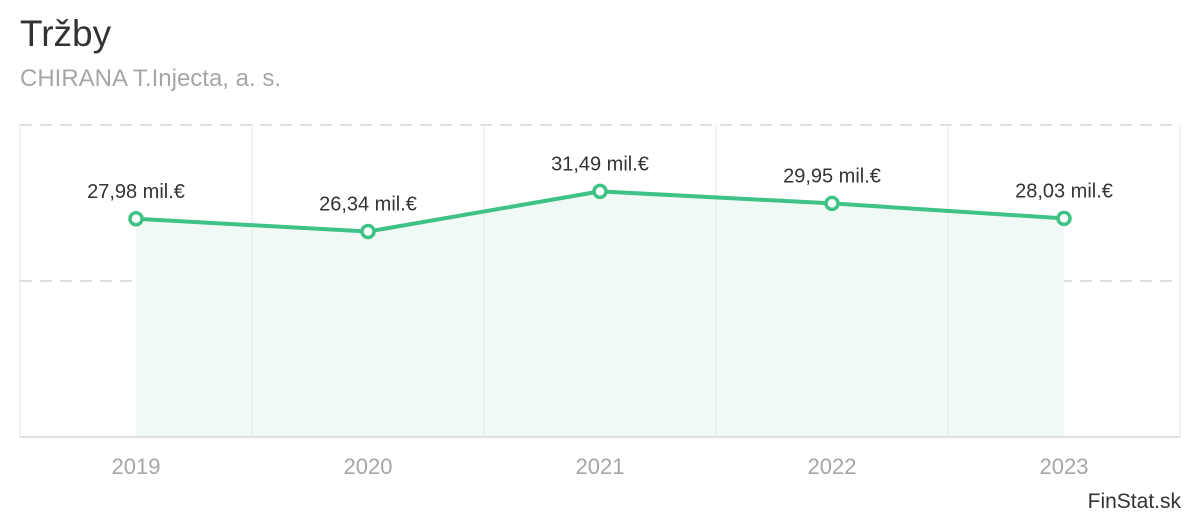  Describe the element at coordinates (832, 176) in the screenshot. I see `data-label-2022: 29,95 mil.€` at that location.